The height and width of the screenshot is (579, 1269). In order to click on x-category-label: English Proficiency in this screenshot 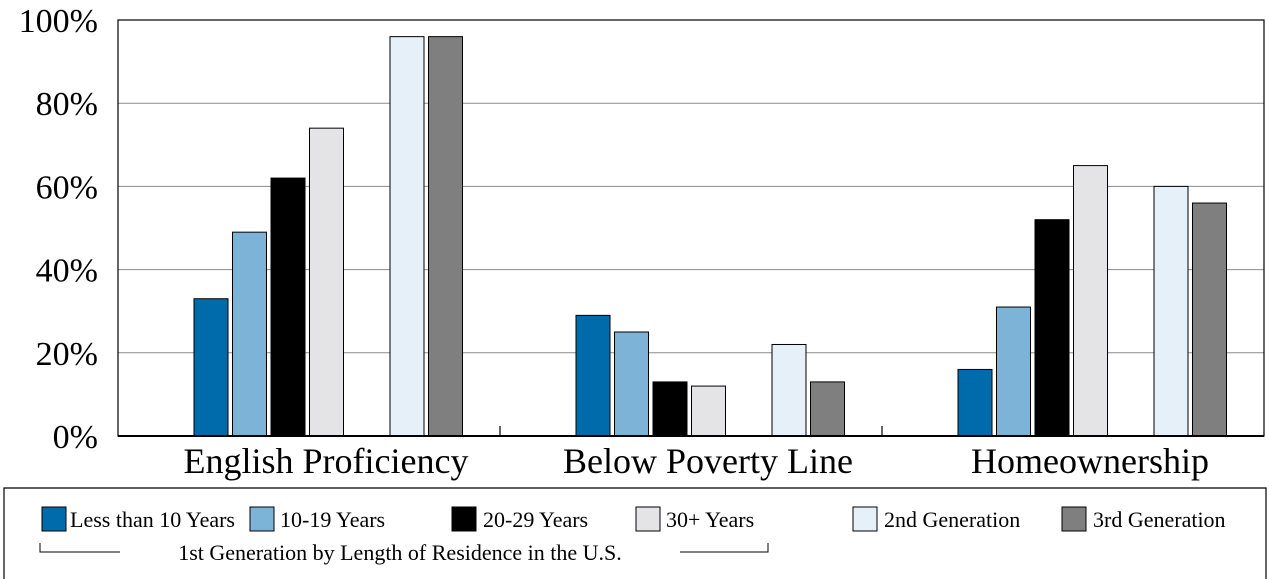, I will do `click(326, 461)`.